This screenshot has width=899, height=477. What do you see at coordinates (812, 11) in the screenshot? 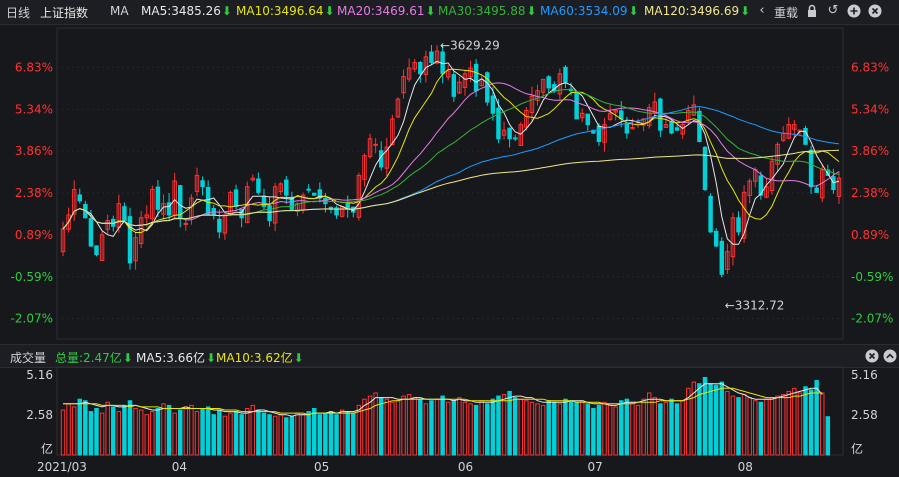
I see `lock-icon` at bounding box center [812, 11].